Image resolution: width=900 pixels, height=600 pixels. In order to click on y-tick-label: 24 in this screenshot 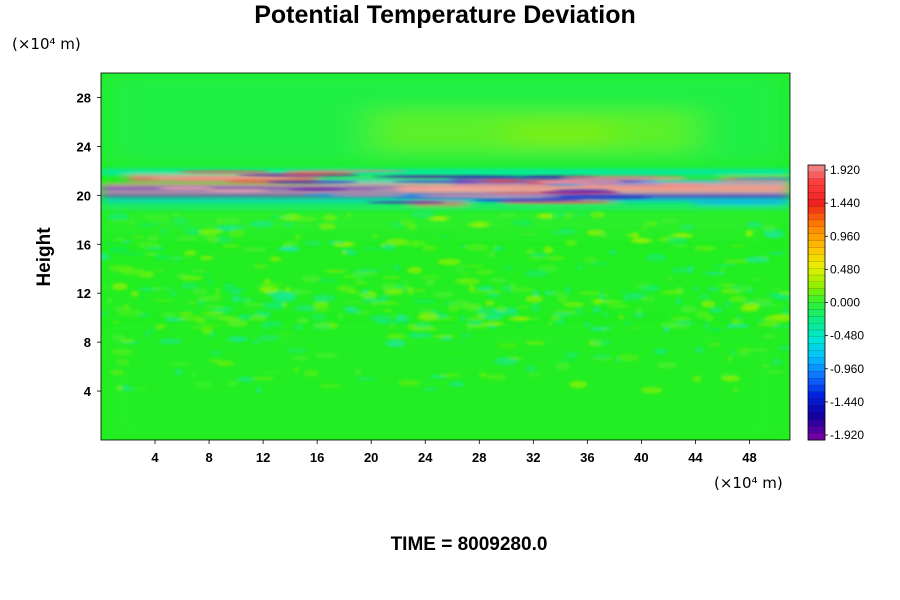, I will do `click(84, 146)`.